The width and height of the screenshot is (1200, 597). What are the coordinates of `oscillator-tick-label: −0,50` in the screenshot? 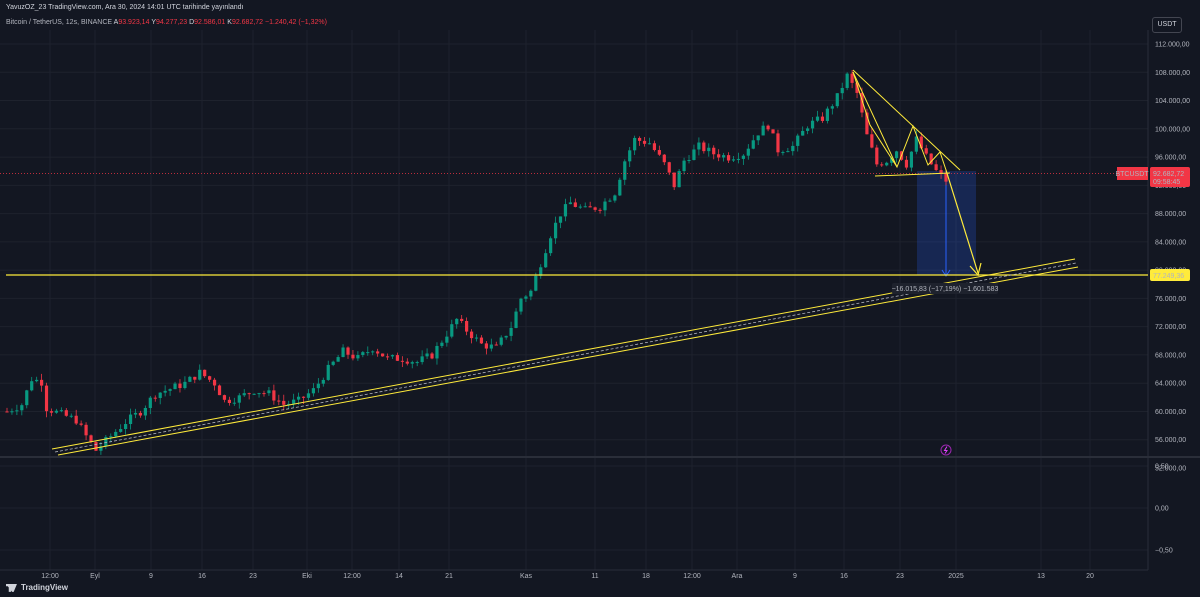 It's located at (1164, 551).